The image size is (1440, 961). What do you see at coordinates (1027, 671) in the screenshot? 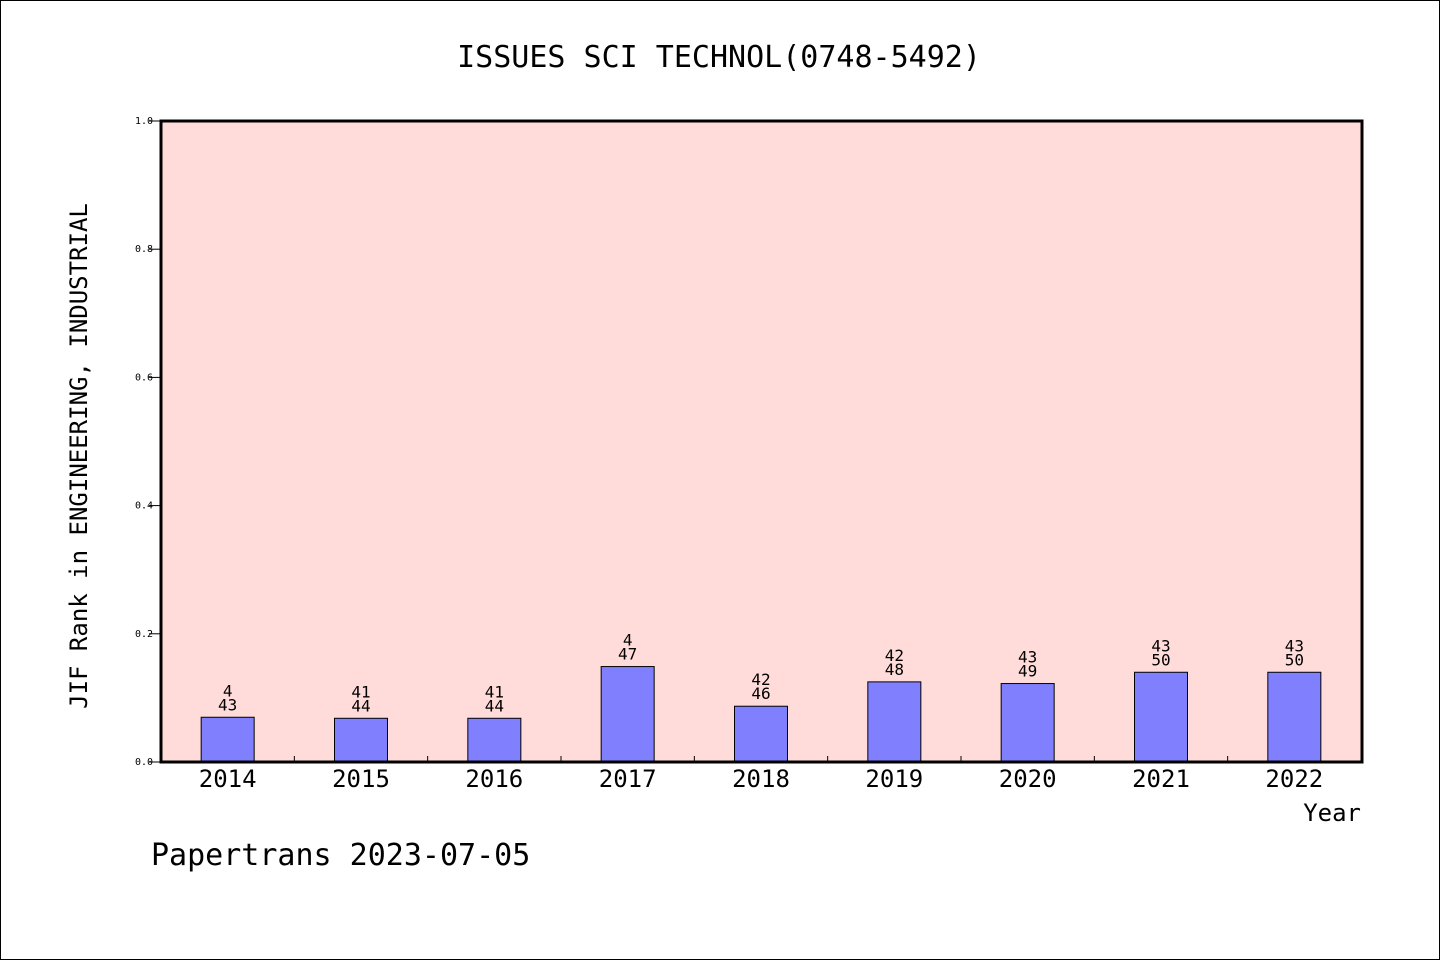
I see `bar-label-bottom-2020: 49` at bounding box center [1027, 671].